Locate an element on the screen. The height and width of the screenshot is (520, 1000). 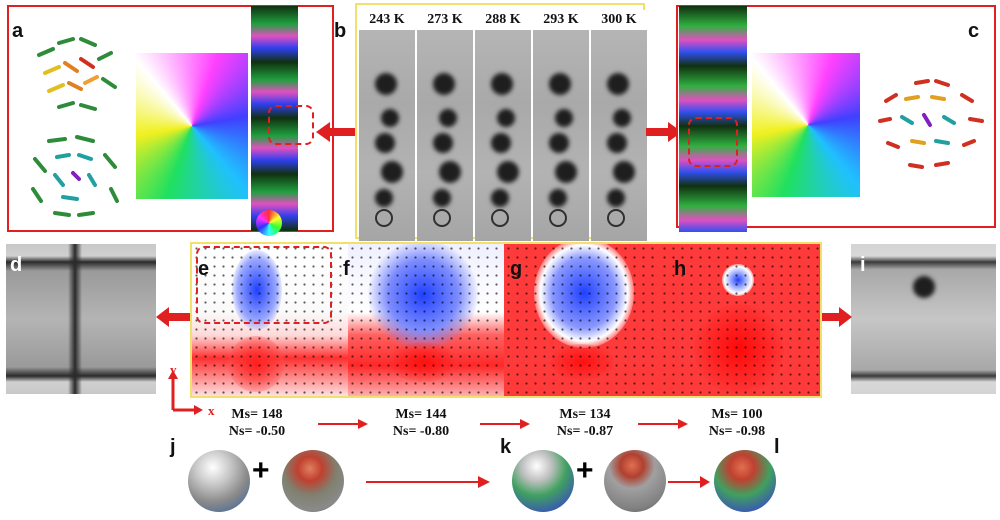
vertical-strip-left is located at coordinates (274, 118).